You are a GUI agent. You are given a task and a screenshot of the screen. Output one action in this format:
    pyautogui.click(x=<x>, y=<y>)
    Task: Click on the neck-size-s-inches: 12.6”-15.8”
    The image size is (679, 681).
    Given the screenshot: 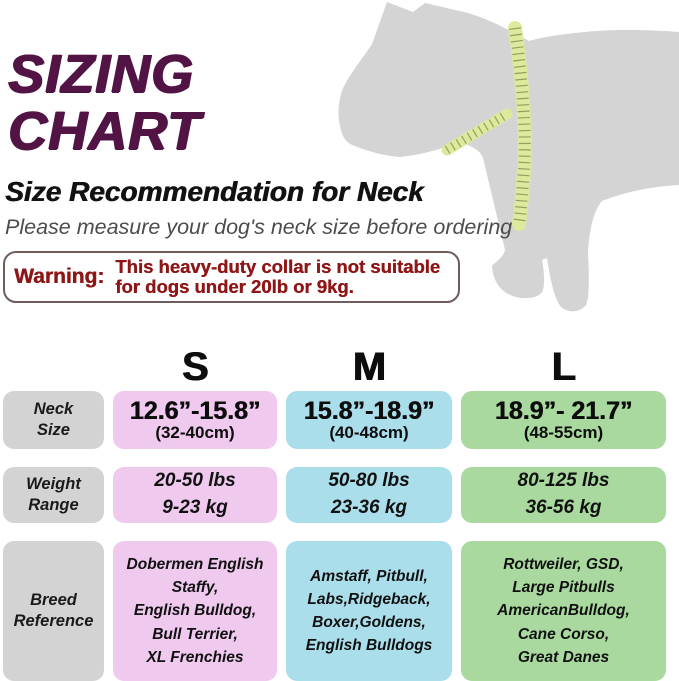 What is the action you would take?
    pyautogui.click(x=195, y=410)
    